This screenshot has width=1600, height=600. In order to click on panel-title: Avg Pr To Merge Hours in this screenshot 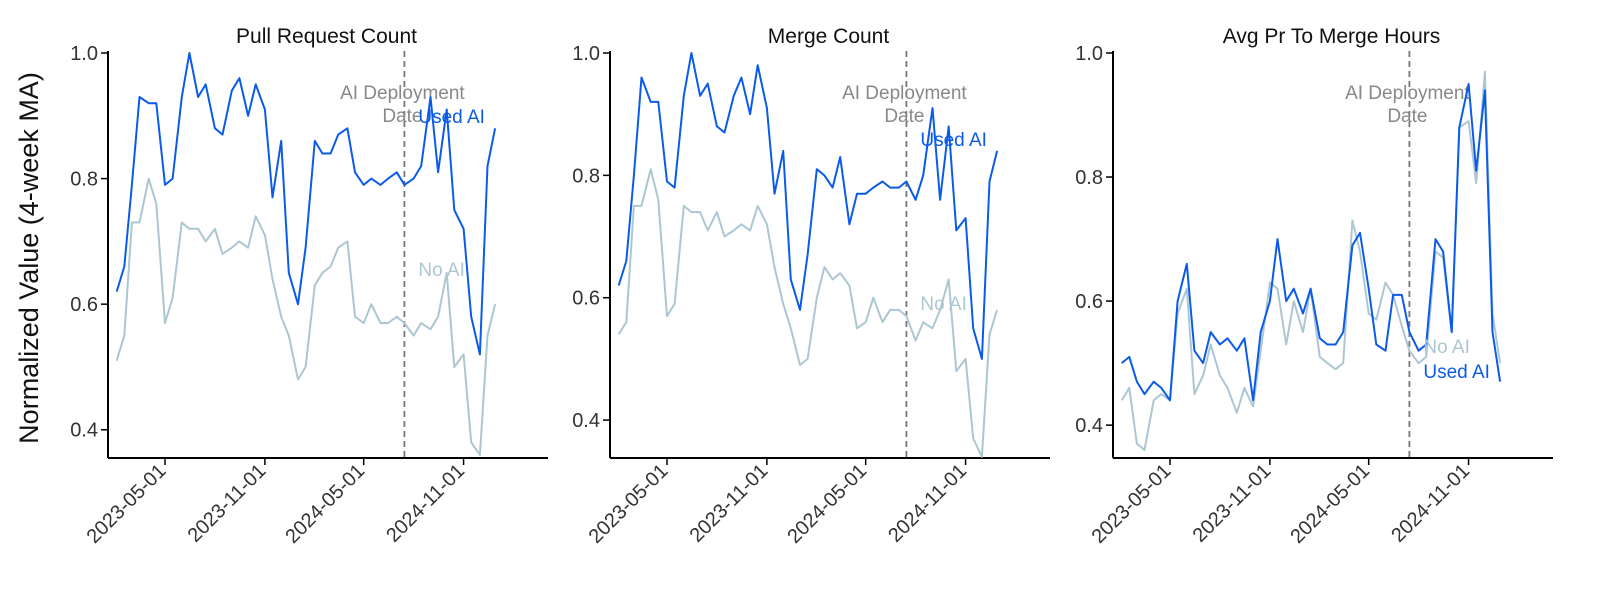, I will do `click(1332, 36)`.